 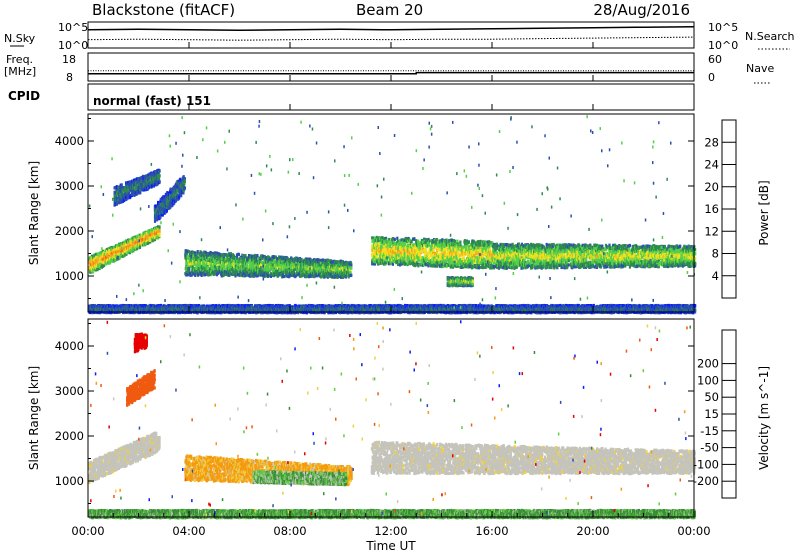 I want to click on noise-bottom-tick-left: 10^0, so click(x=73, y=45).